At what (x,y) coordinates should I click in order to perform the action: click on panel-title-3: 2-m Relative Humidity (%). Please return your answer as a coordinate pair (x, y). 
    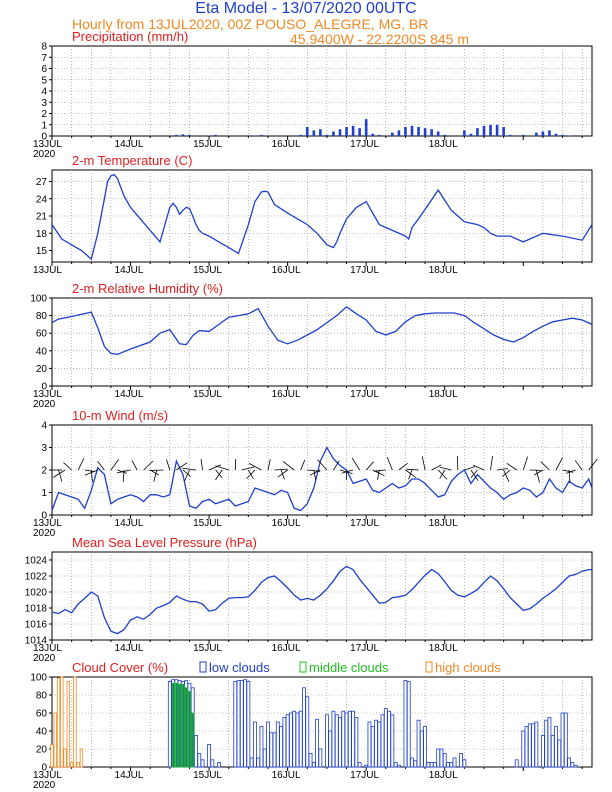
    Looking at the image, I should click on (147, 288).